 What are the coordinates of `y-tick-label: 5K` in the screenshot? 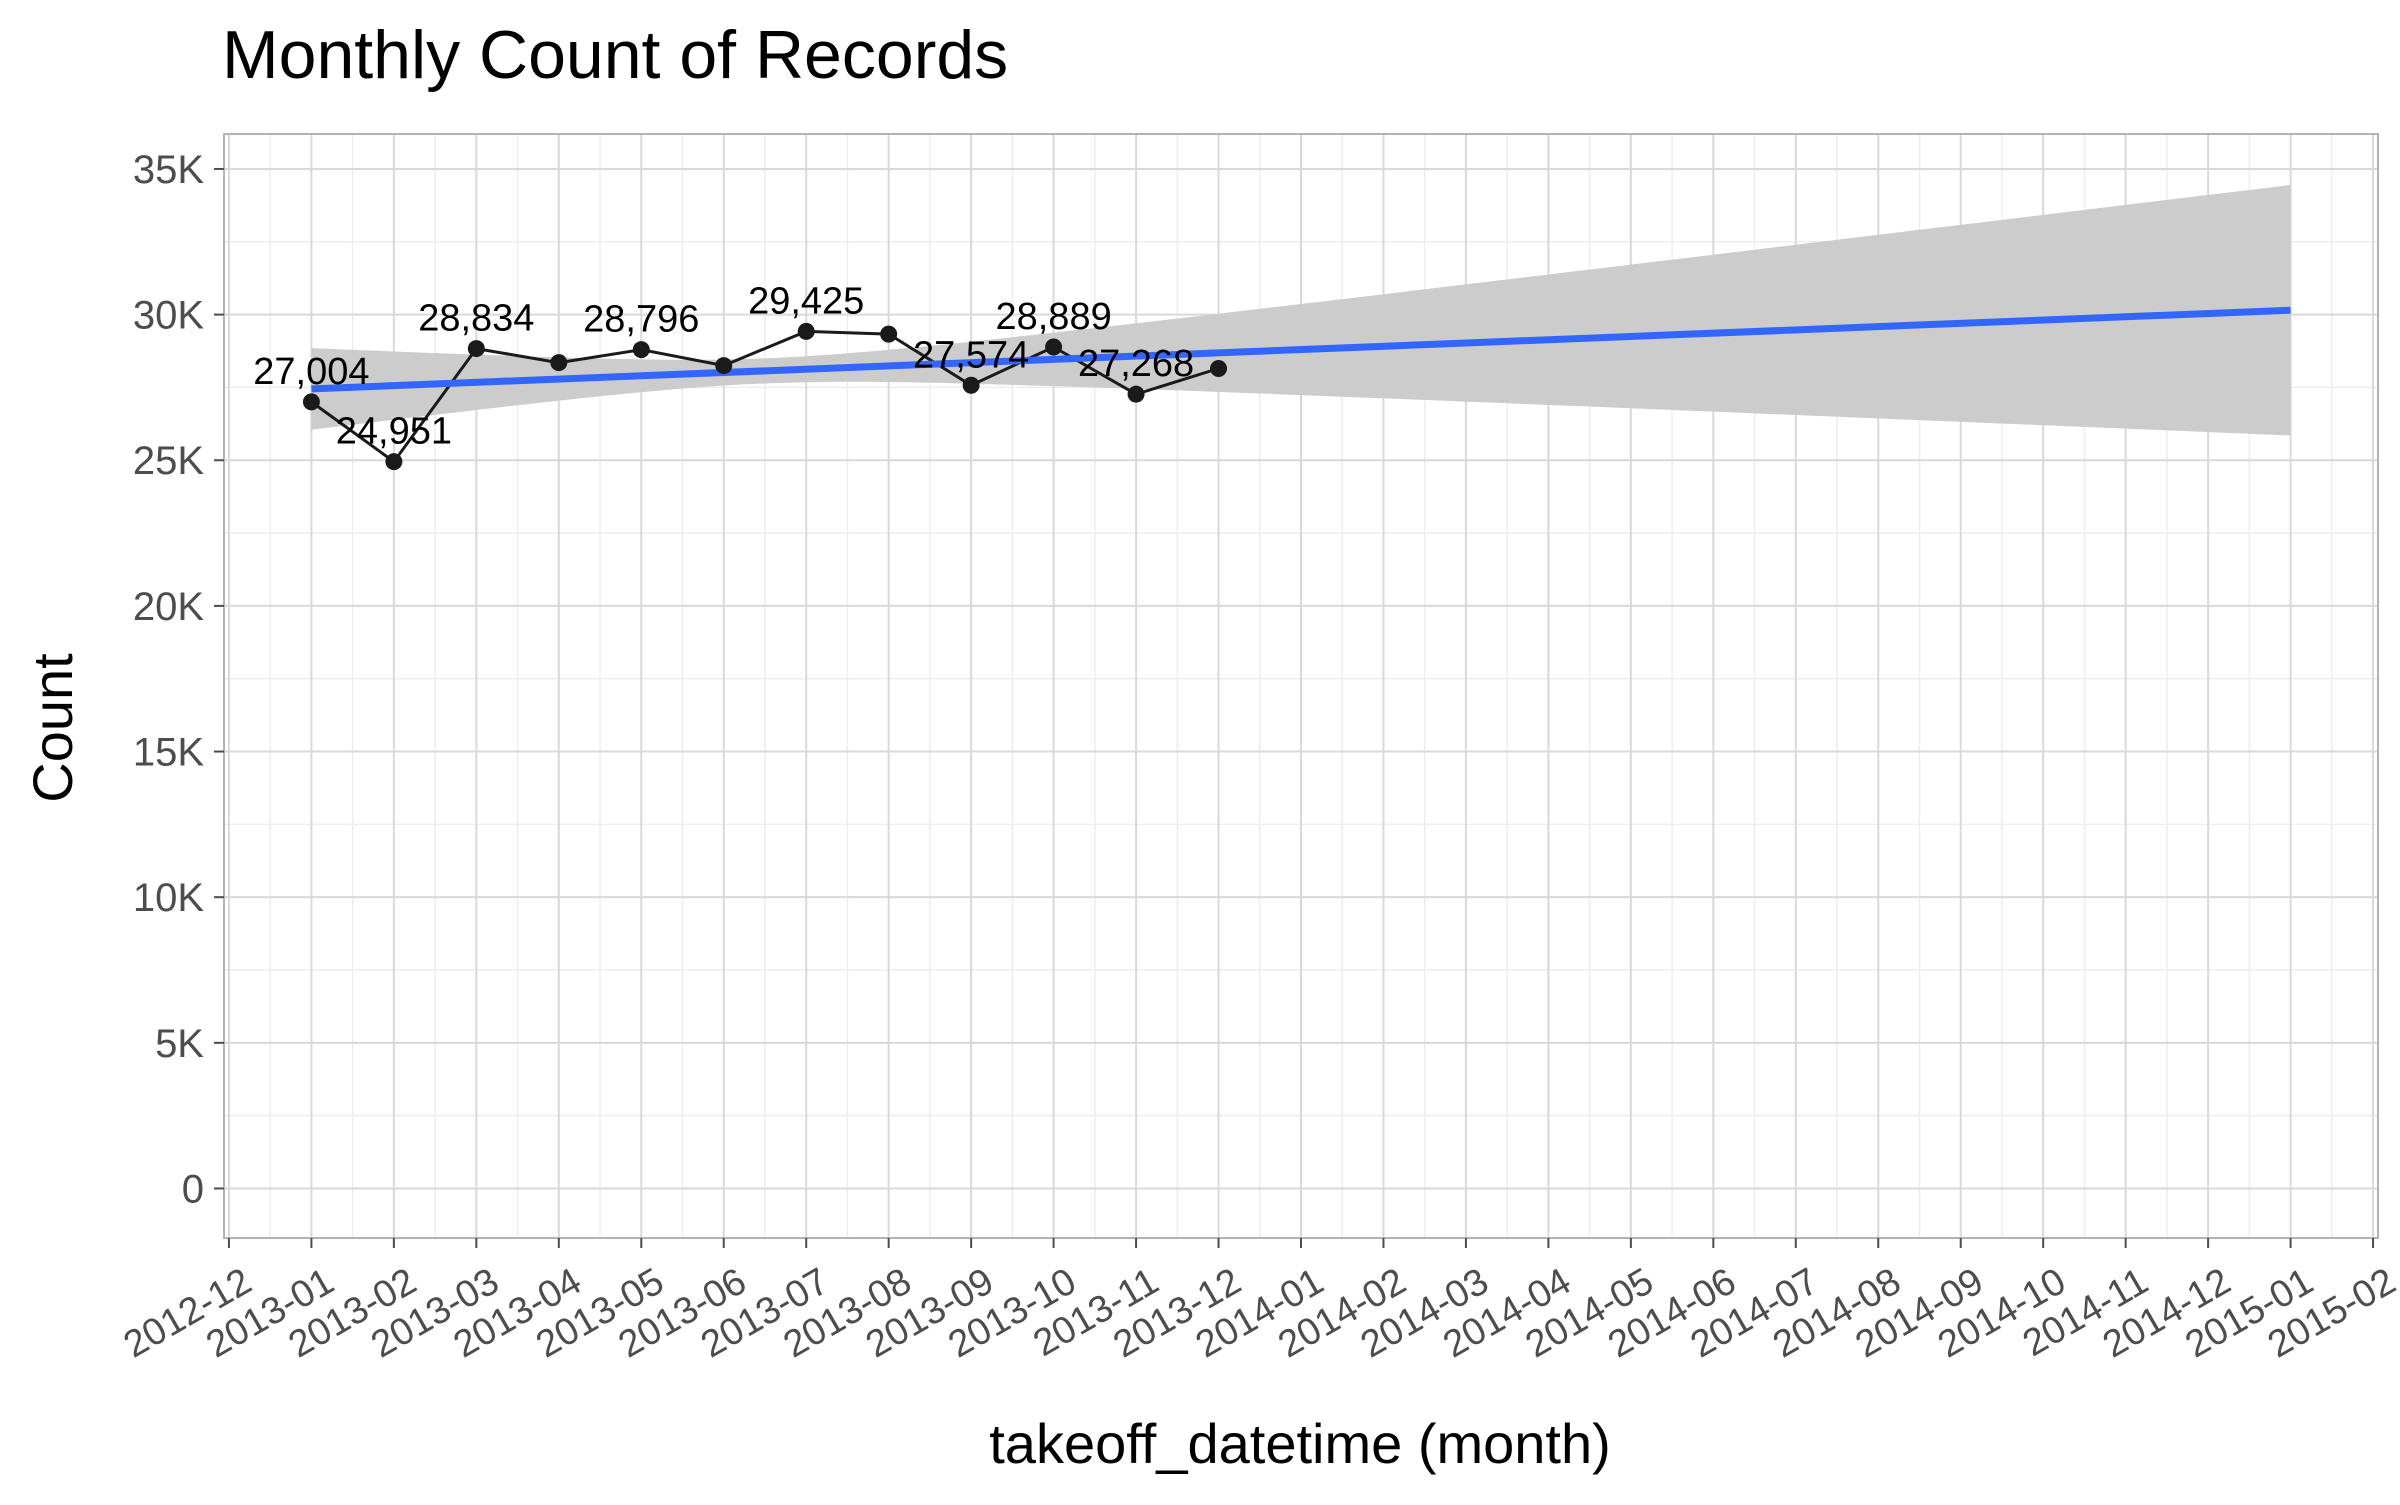 It's located at (179, 1044).